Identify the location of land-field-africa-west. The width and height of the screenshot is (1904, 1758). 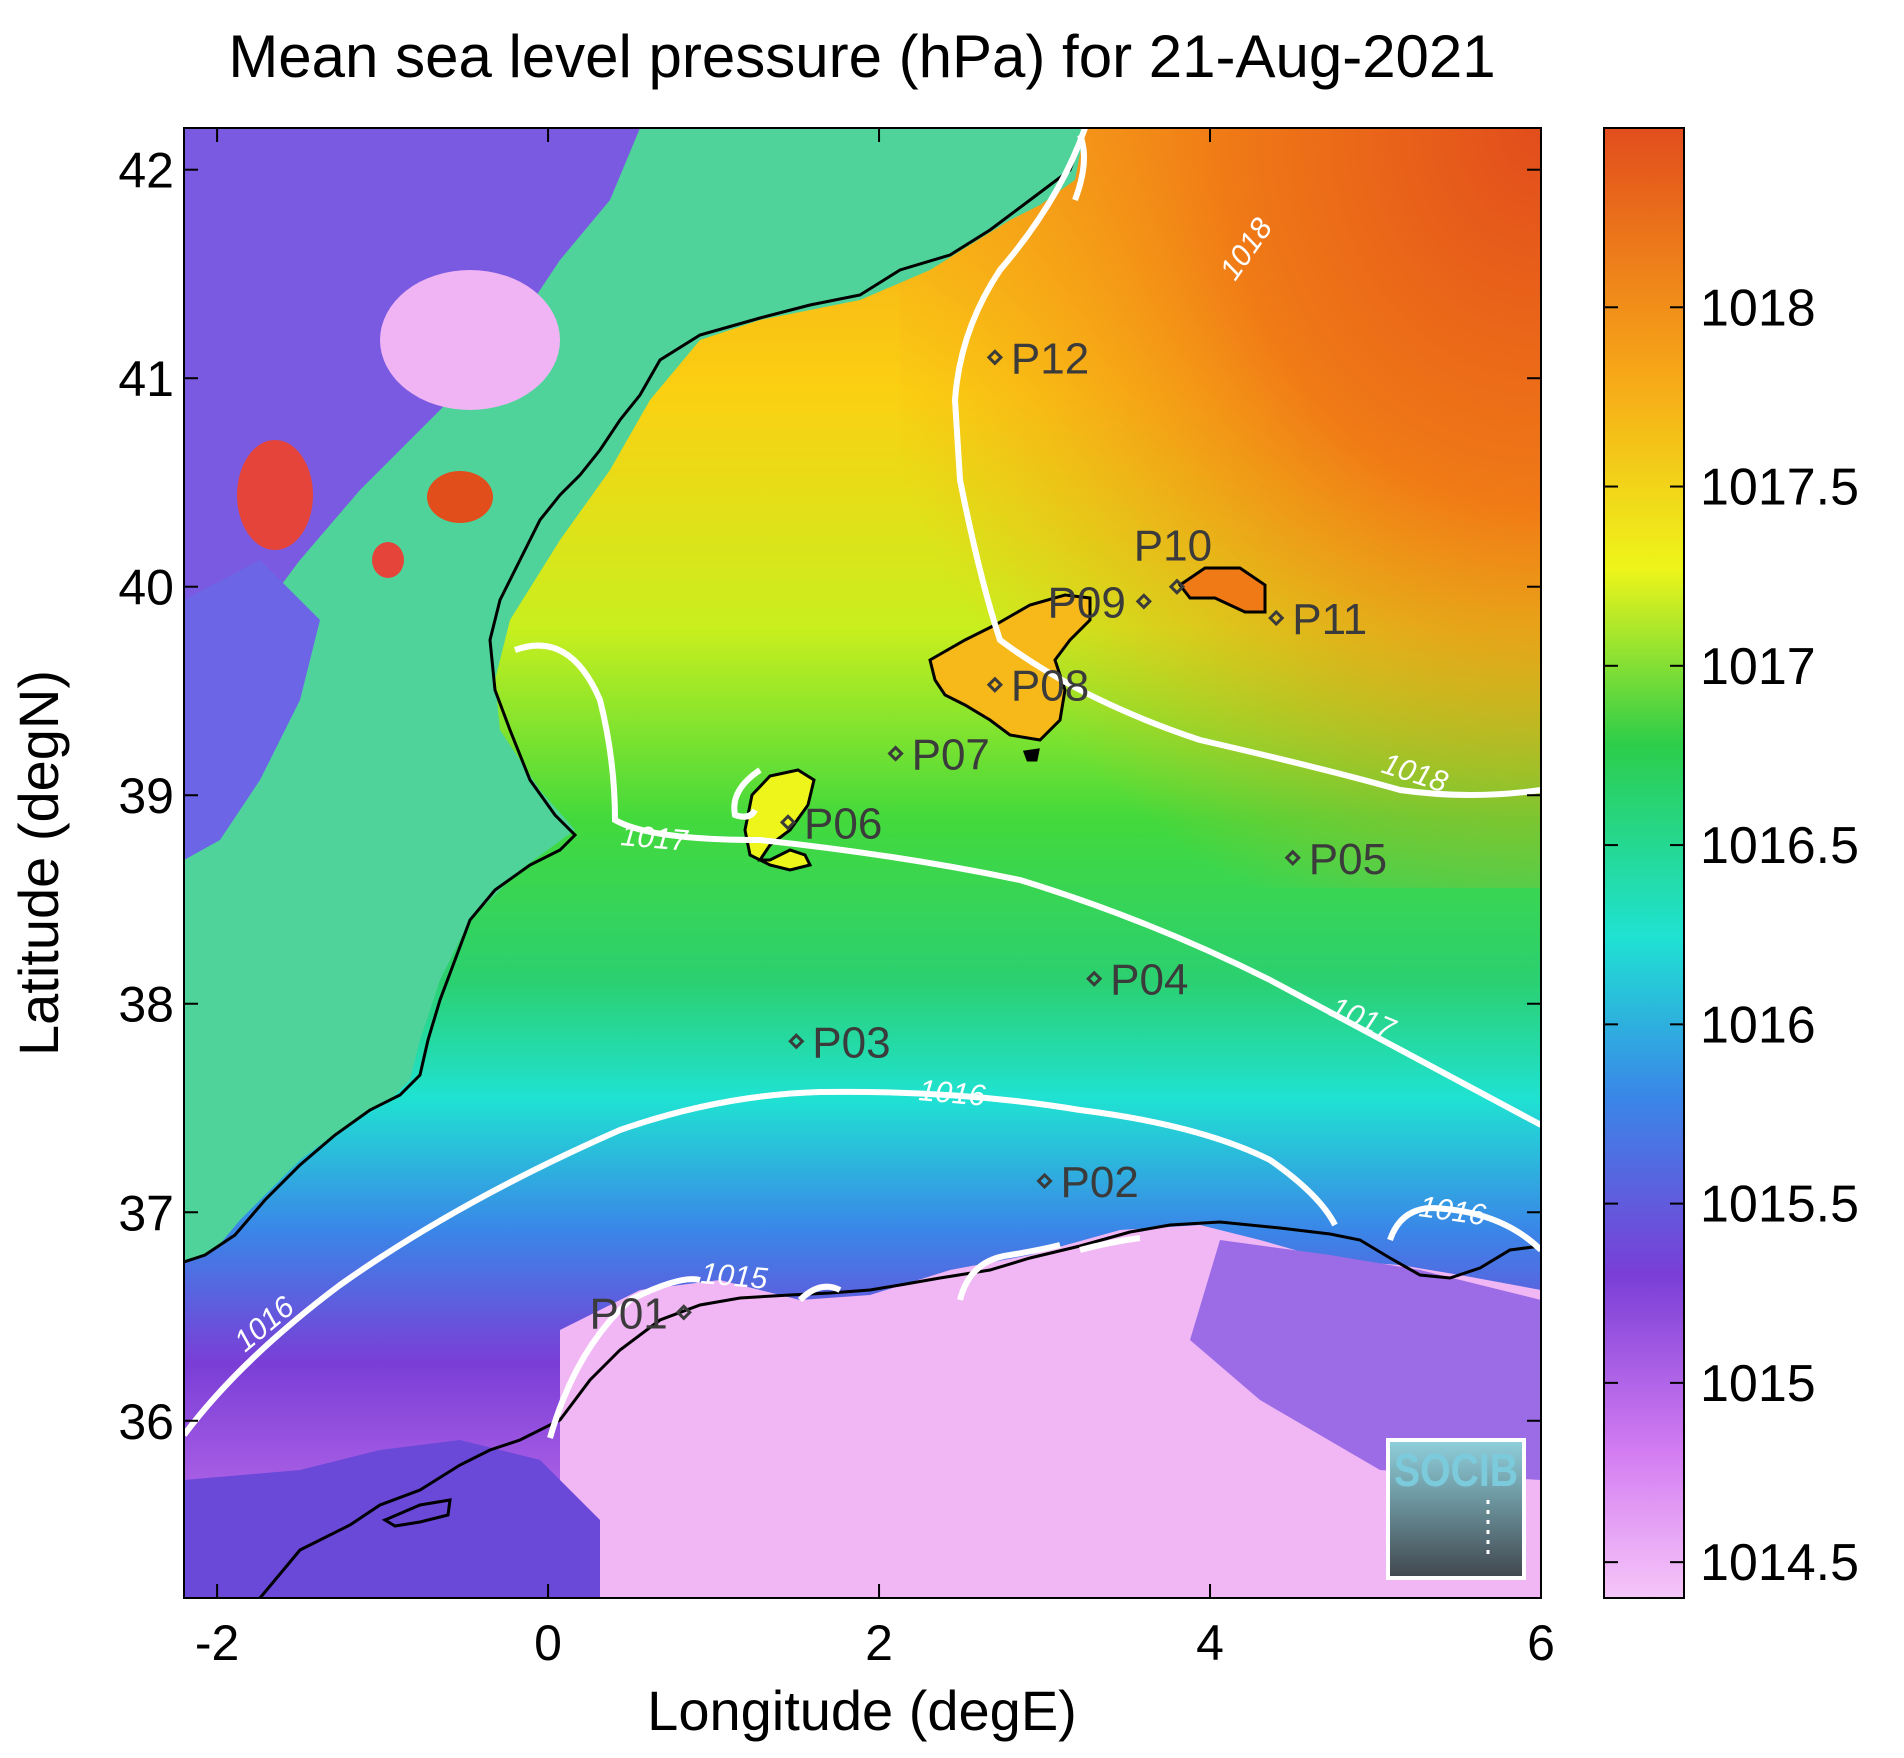
(392, 1519).